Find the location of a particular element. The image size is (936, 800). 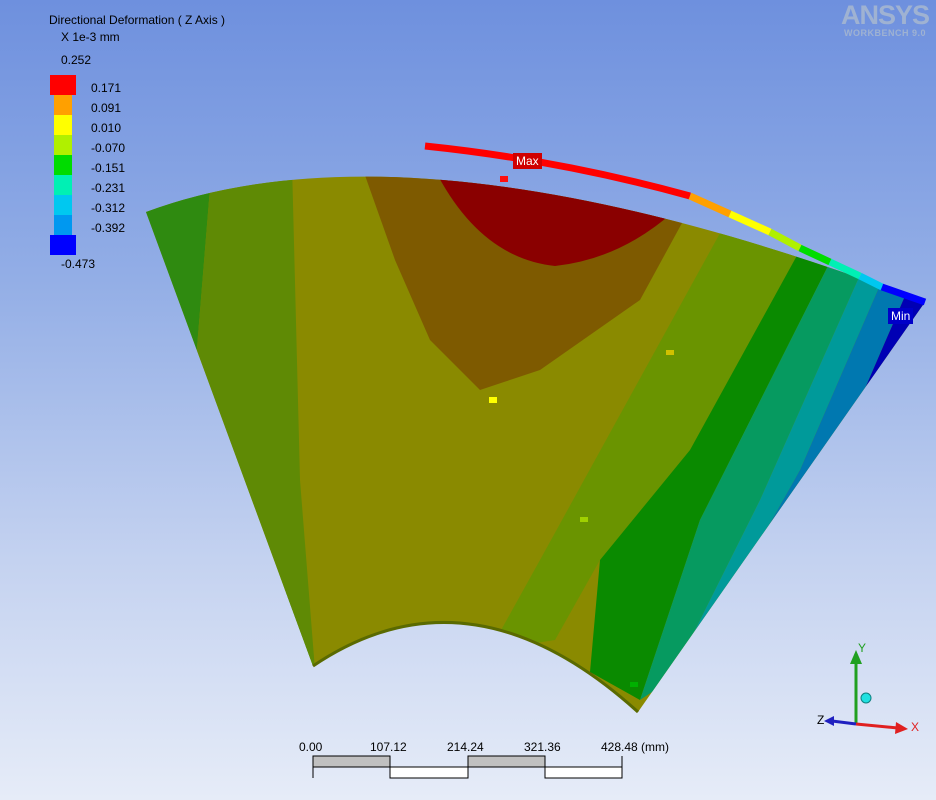

contour-band-cyan is located at coordinates (775, 477).